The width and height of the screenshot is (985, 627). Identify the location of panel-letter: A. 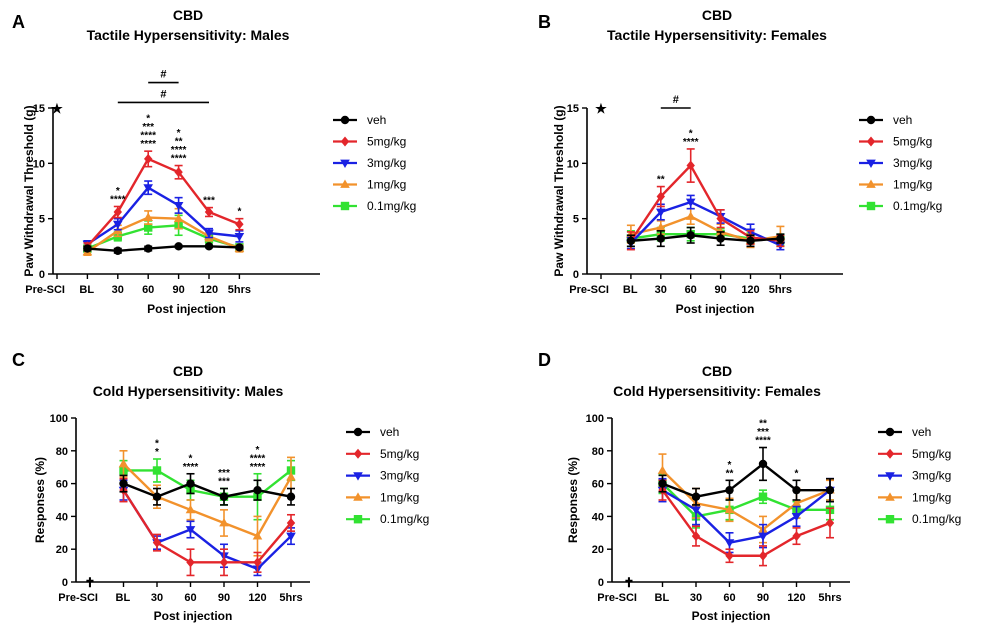
(18, 22).